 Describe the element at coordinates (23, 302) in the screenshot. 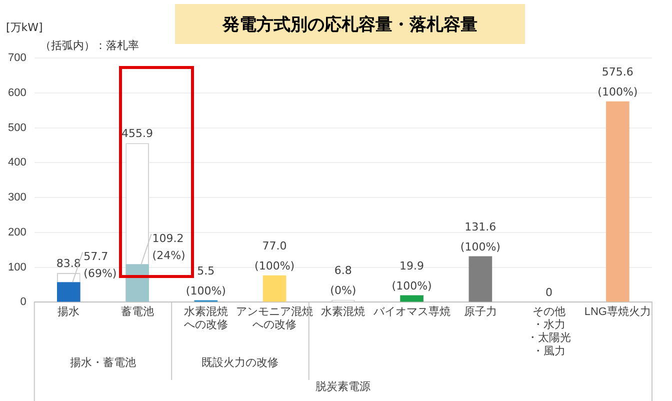

I see `y-tick-label: 0` at that location.